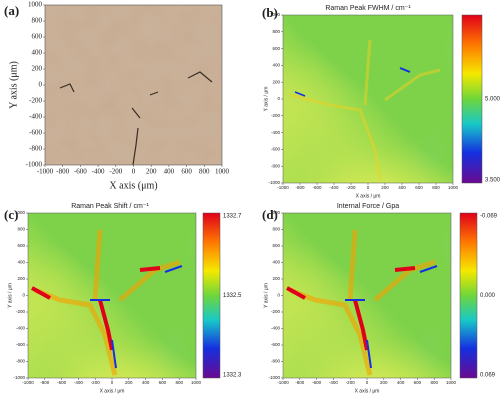 The image size is (500, 395). I want to click on colorbar-tick-label: 1332.3, so click(232, 376).